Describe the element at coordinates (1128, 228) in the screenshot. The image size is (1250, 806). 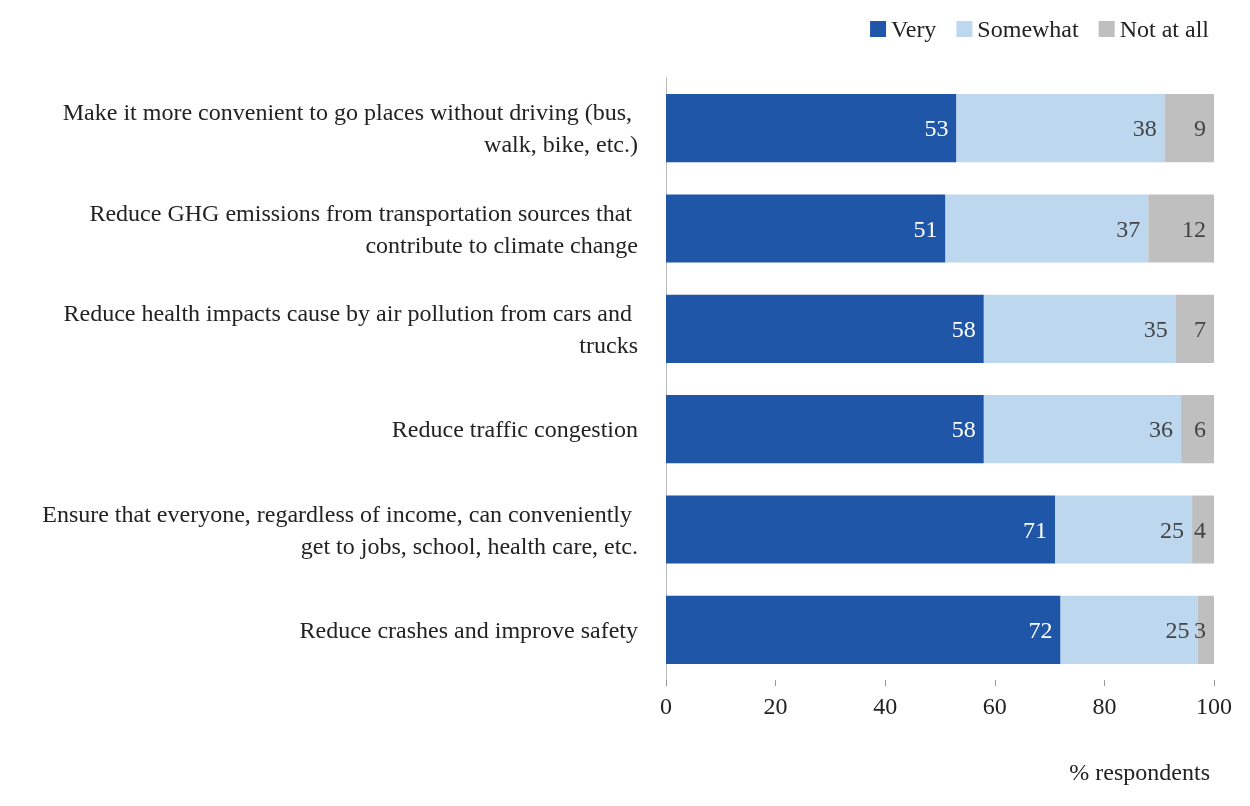
I see `data-label: 37` at that location.